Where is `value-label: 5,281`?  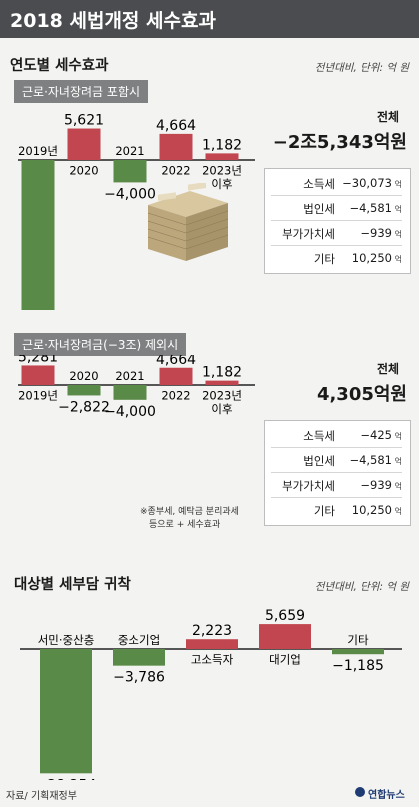 value-label: 5,281 is located at coordinates (38, 360).